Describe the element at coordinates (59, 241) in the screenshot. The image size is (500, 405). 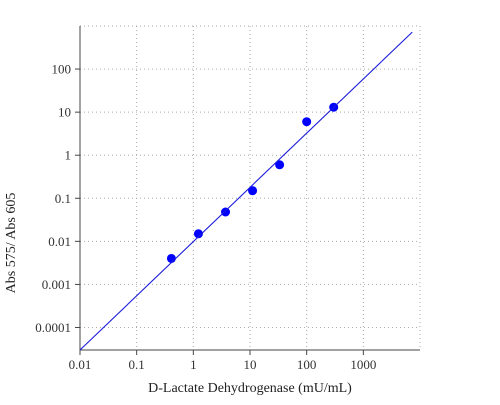
I see `y-tick-label: 0.01` at that location.